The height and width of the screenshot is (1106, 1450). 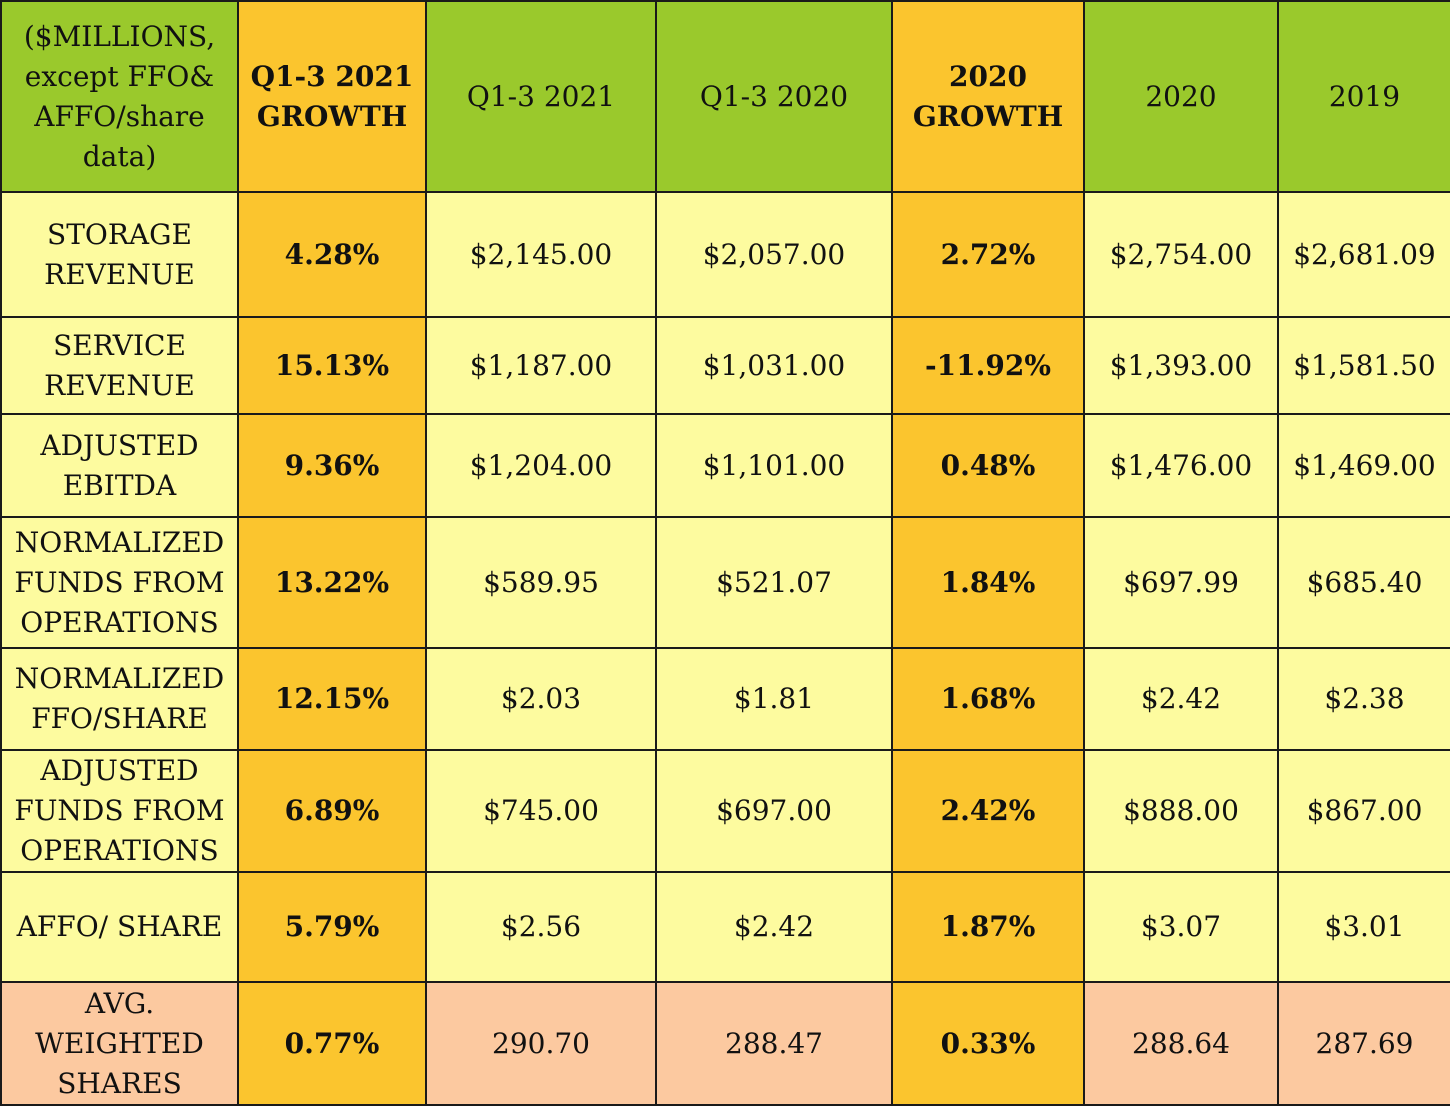 I want to click on growth-cell: 13.22%, so click(x=332, y=582).